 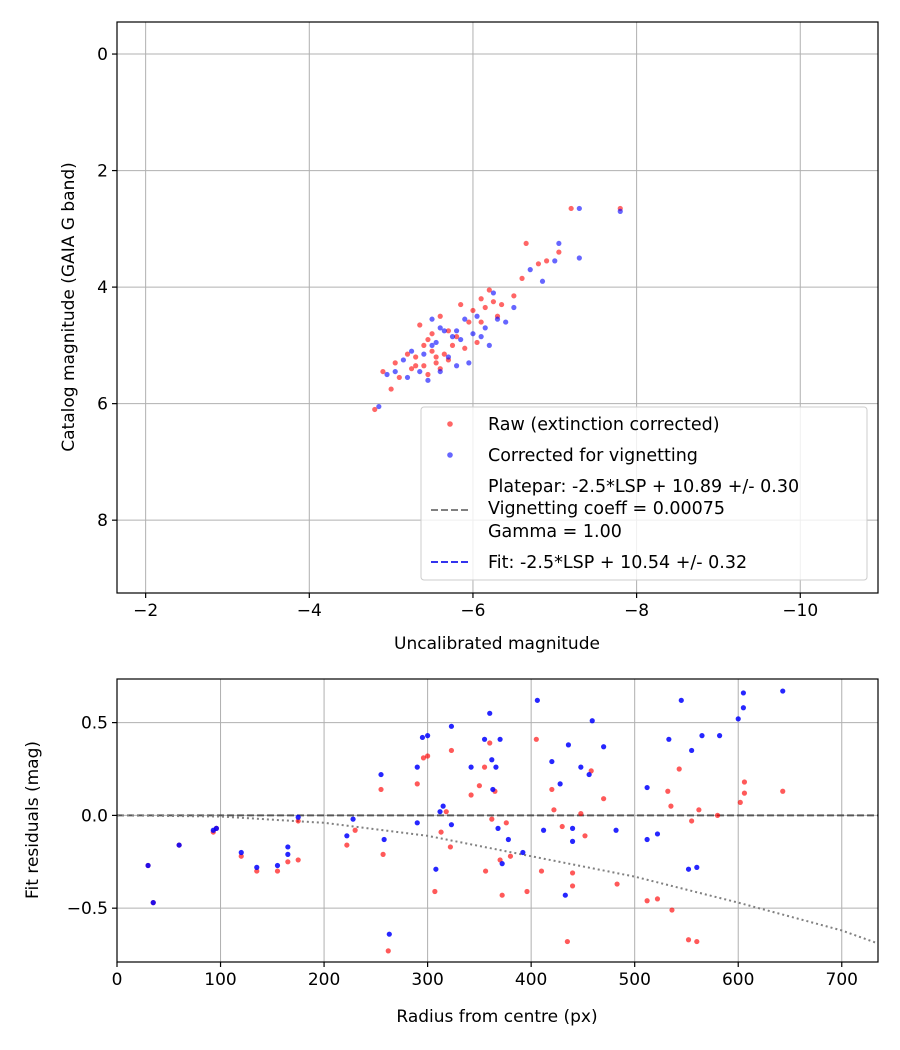 I want to click on top-raw-points, so click(x=497, y=309).